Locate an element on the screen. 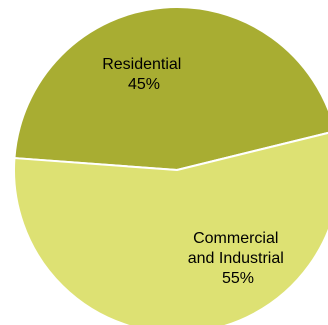 Image resolution: width=328 pixels, height=325 pixels. commercial-label-line-2: and Industrial is located at coordinates (236, 258).